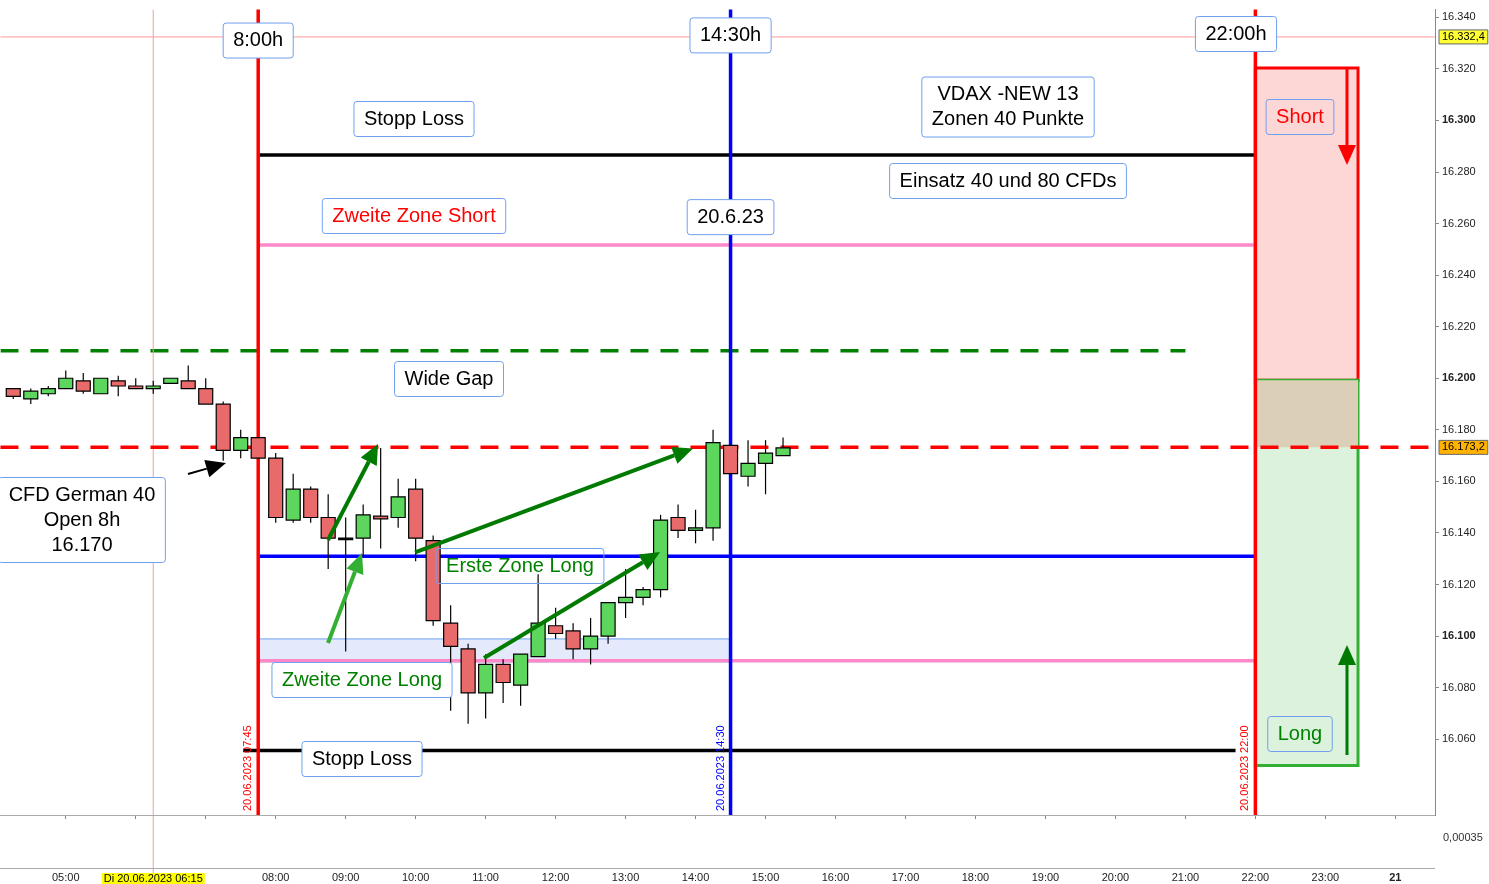  I want to click on annotation: Long, so click(1300, 732).